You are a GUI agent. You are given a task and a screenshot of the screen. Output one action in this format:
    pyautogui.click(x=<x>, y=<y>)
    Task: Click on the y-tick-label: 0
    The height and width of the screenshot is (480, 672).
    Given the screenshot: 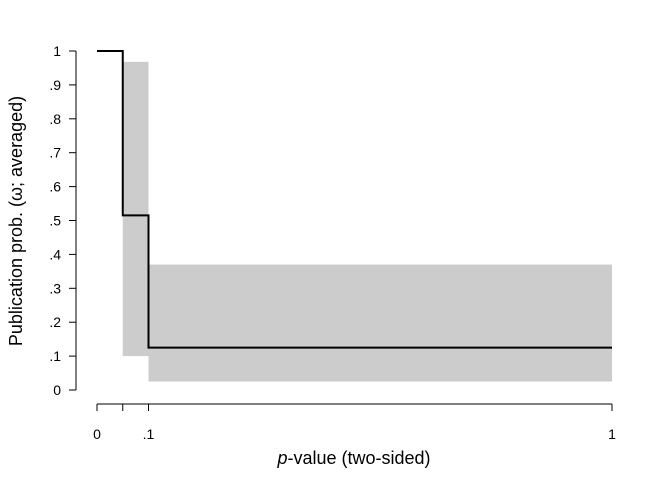 What is the action you would take?
    pyautogui.click(x=57, y=390)
    